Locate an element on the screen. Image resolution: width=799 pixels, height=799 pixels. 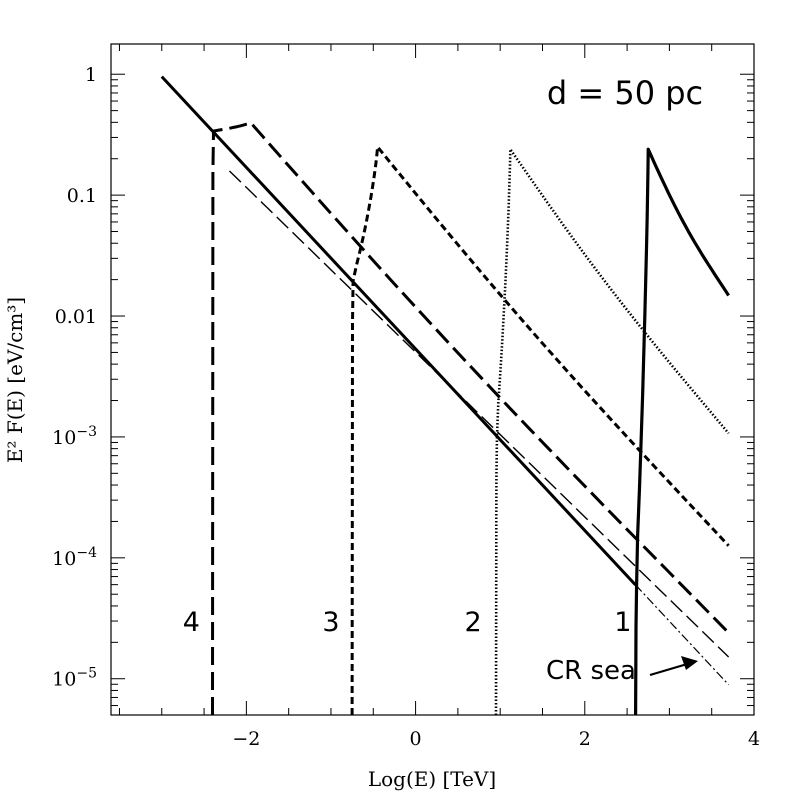
series-label-2: 2 is located at coordinates (473, 622).